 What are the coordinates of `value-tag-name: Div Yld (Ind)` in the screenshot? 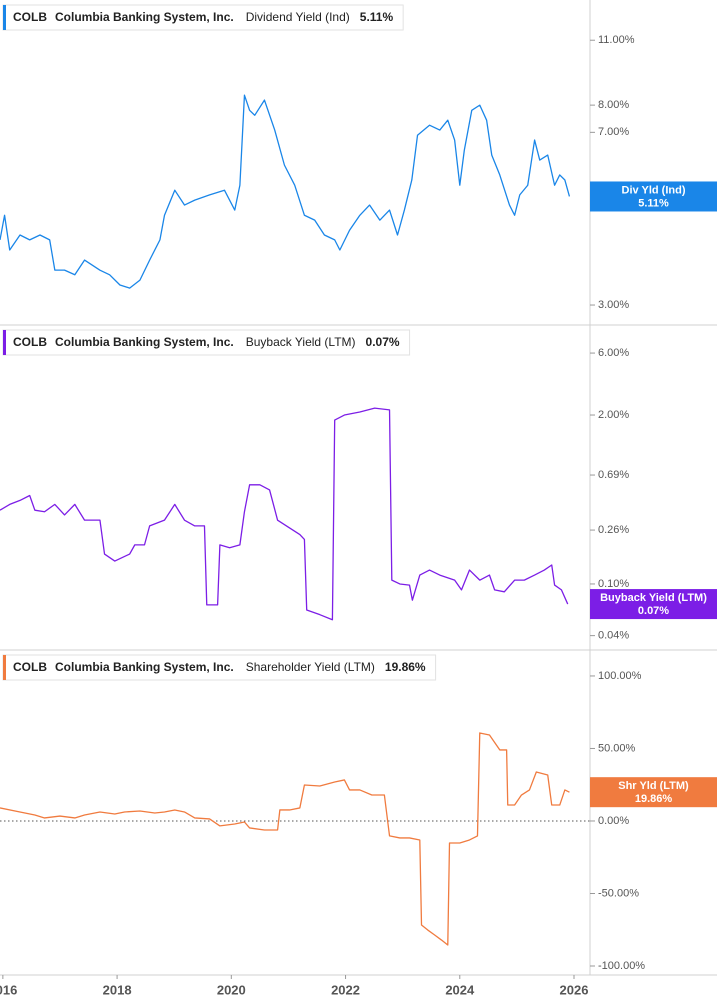 It's located at (654, 190).